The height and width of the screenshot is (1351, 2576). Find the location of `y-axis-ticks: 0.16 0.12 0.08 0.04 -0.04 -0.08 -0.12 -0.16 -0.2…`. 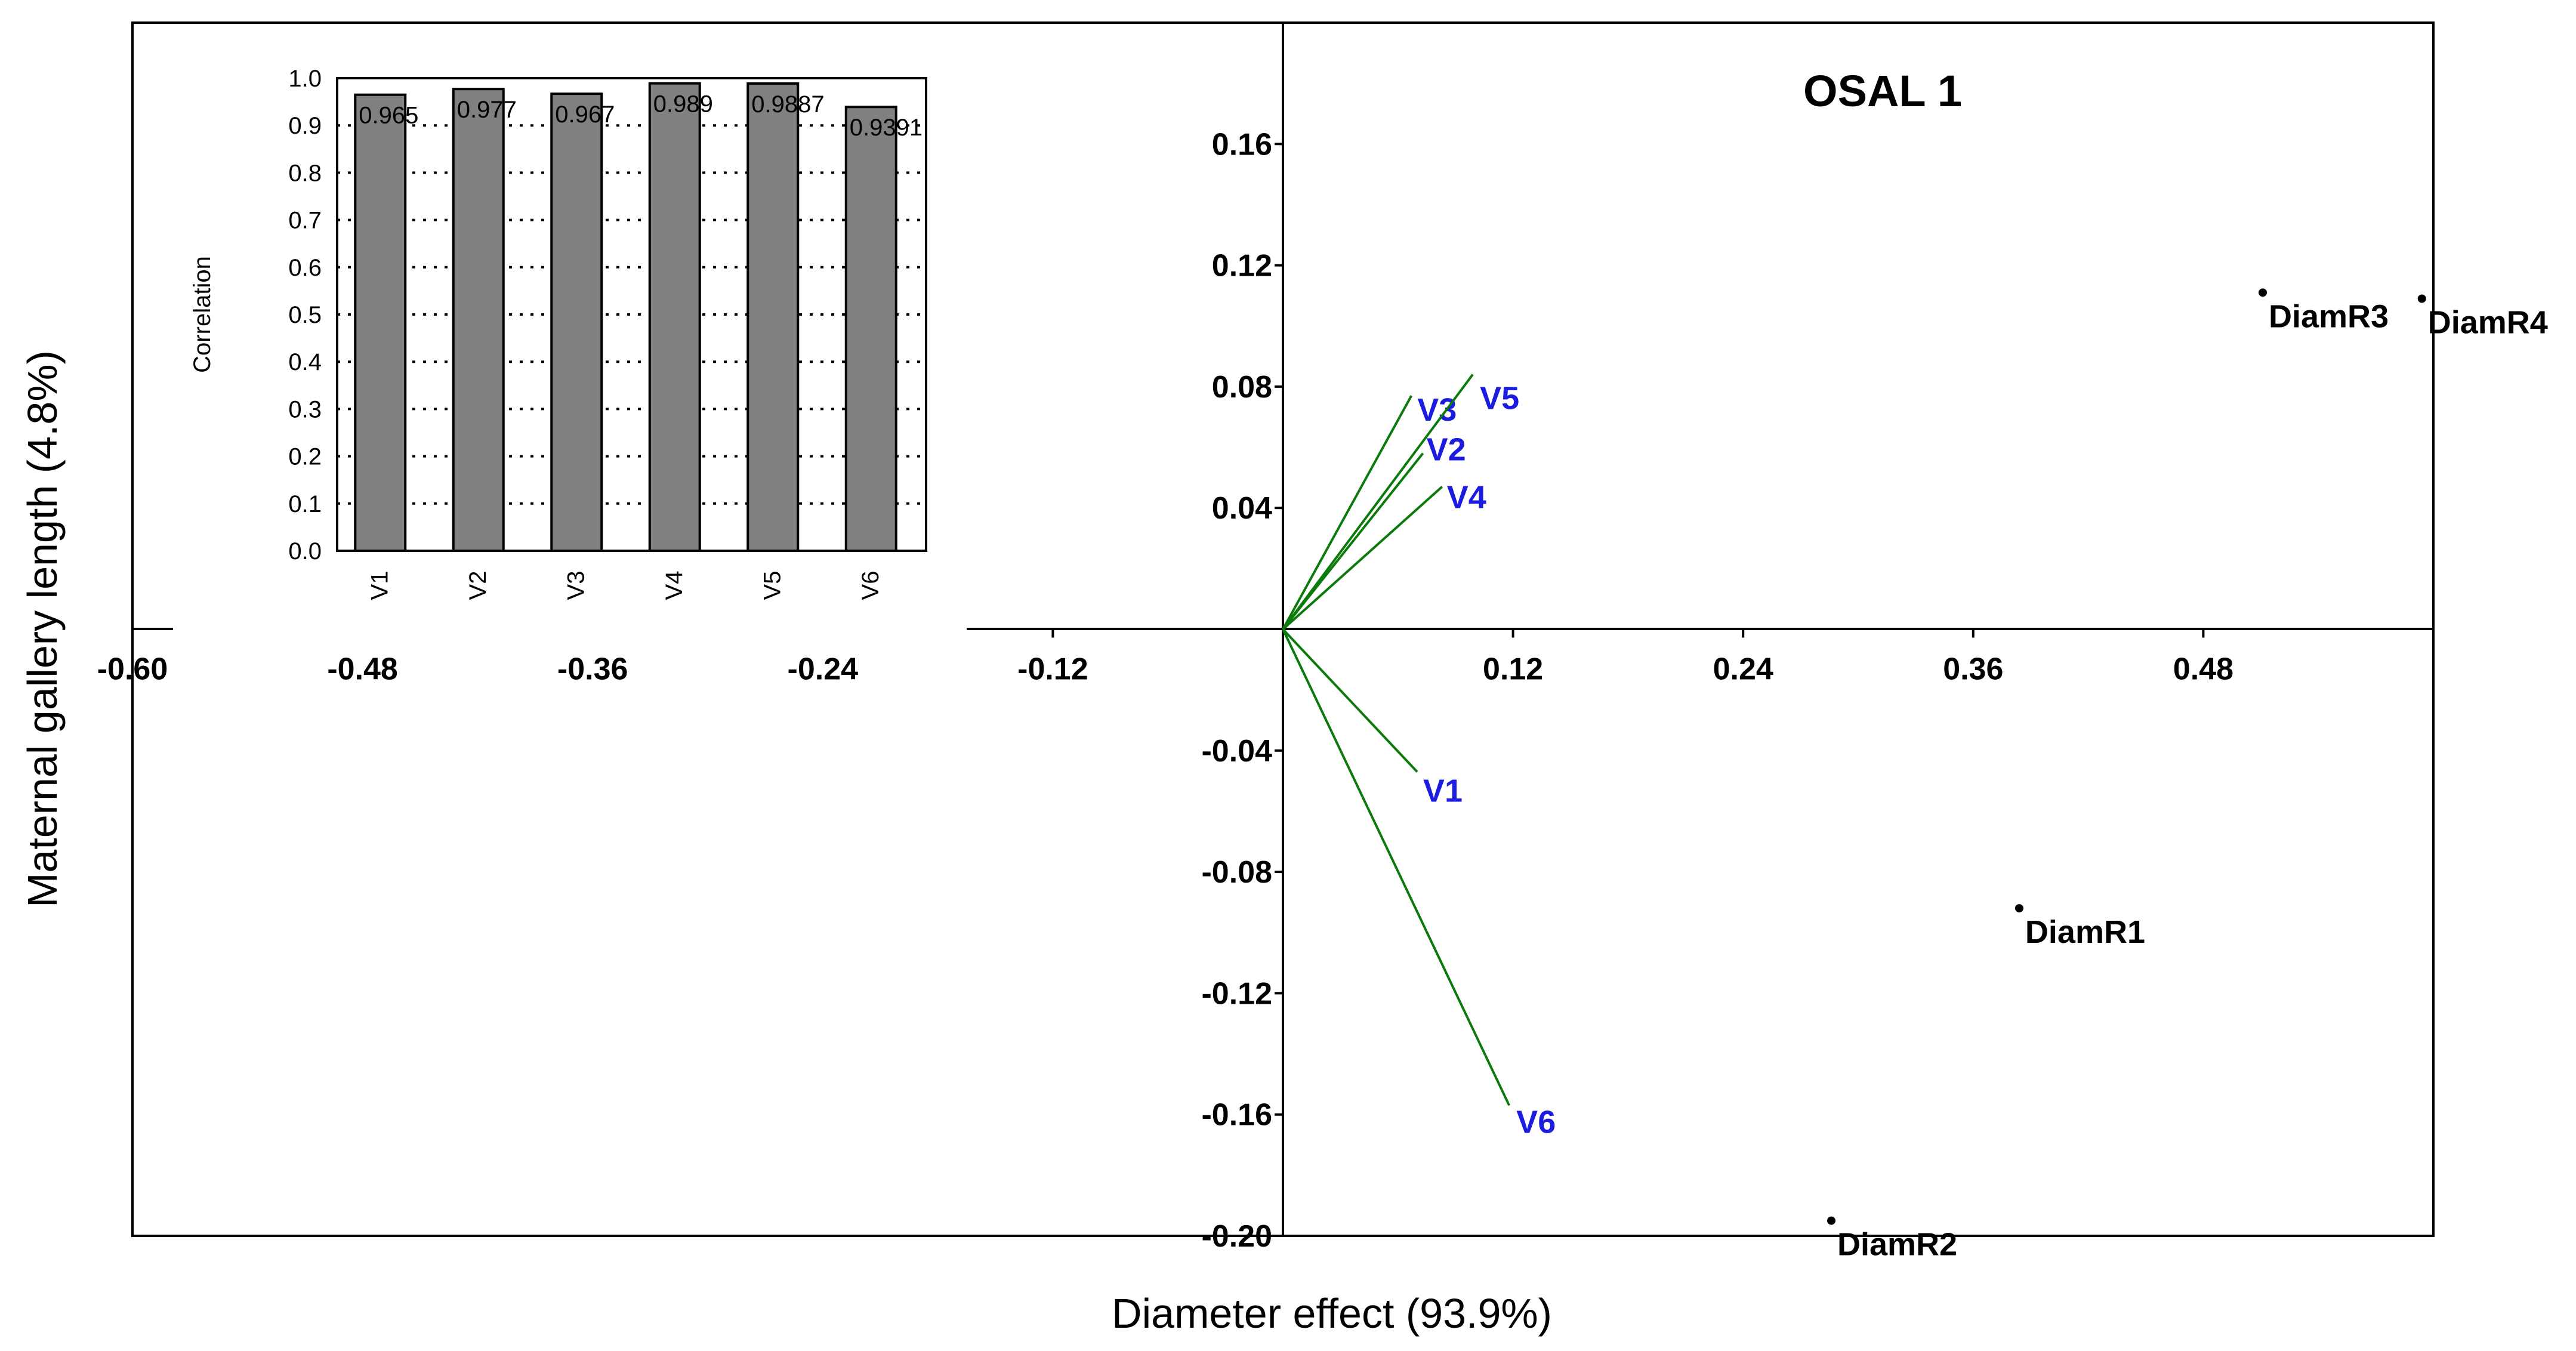

y-axis-ticks: 0.16 0.12 0.08 0.04 -0.04 -0.08 -0.12 -0.16 -0.2… is located at coordinates (1242, 691).